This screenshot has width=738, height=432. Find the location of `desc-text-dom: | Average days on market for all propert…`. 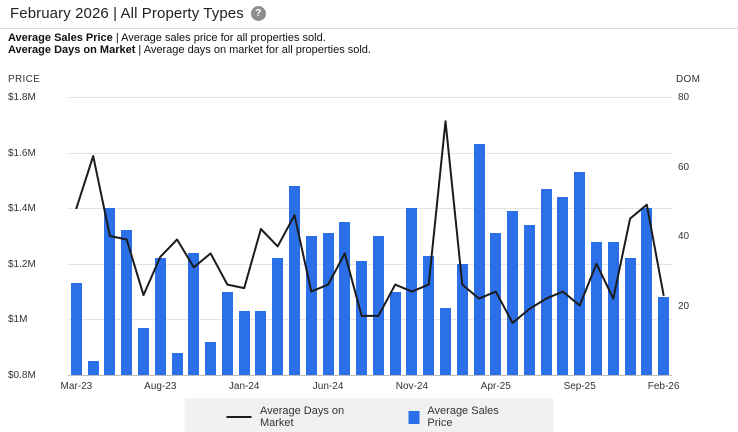

desc-text-dom: | Average days on market for all propert… is located at coordinates (253, 50).